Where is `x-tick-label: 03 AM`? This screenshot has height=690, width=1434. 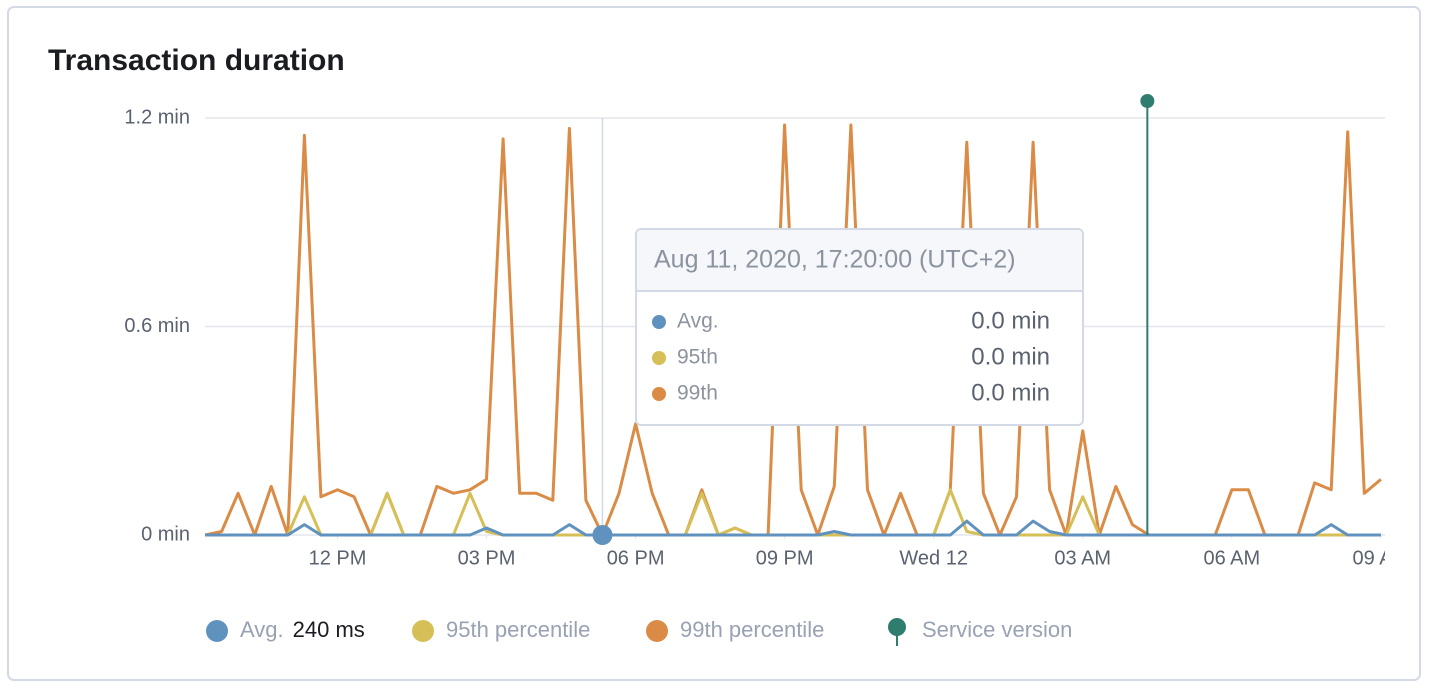
x-tick-label: 03 AM is located at coordinates (1082, 558).